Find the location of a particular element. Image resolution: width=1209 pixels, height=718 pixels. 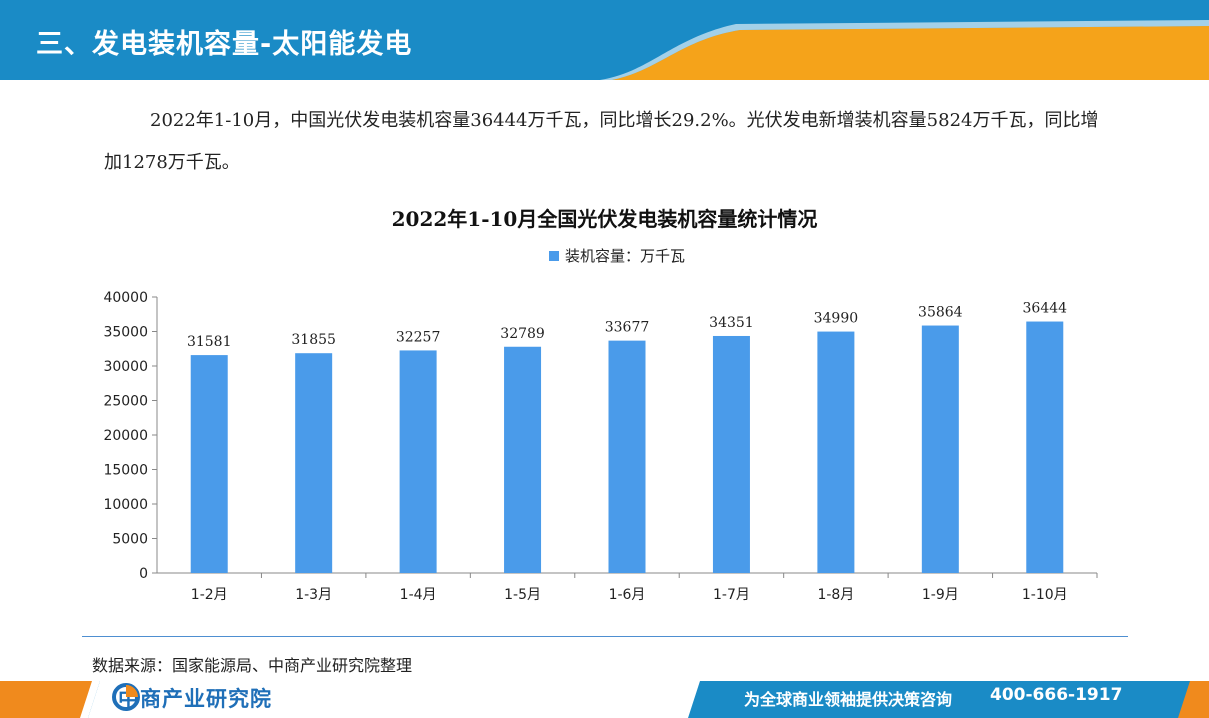

x-tick-label: 1-3月 is located at coordinates (313, 595).